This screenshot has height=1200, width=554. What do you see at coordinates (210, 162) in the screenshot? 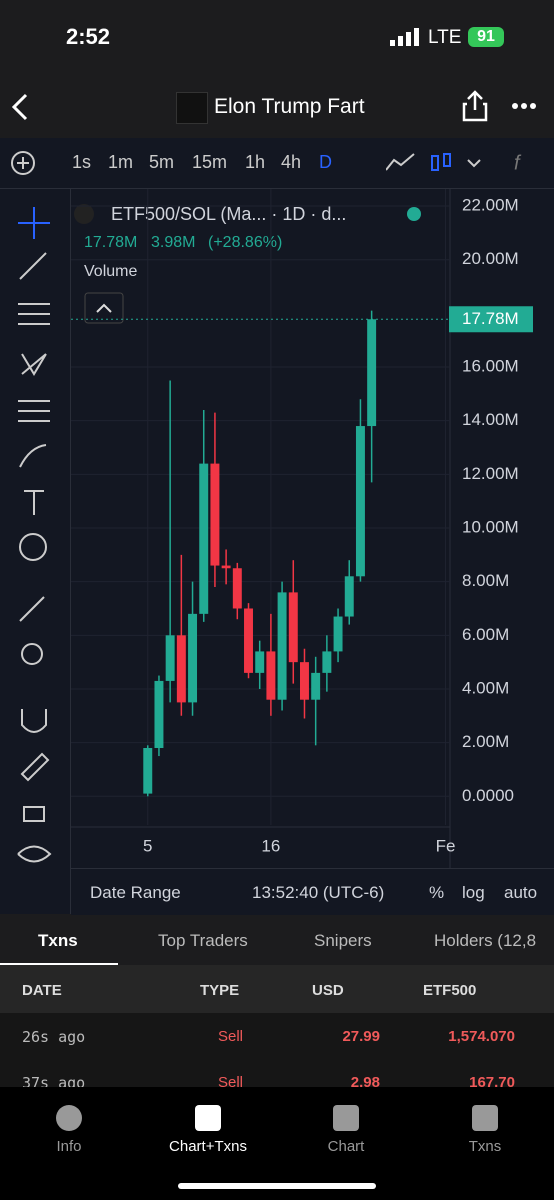
I see `timeframe: 15m` at bounding box center [210, 162].